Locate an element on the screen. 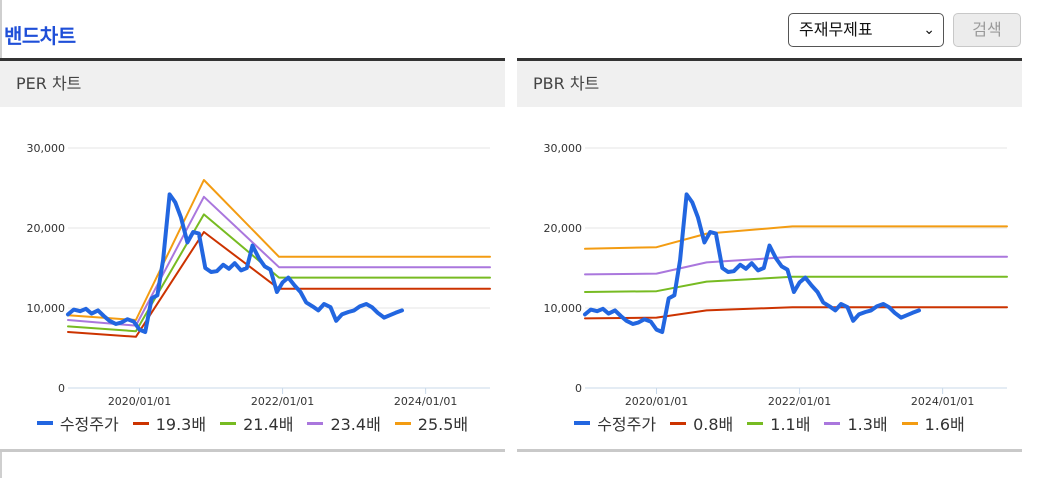 The width and height of the screenshot is (1039, 478). legend-item: 21.4배 is located at coordinates (256, 423).